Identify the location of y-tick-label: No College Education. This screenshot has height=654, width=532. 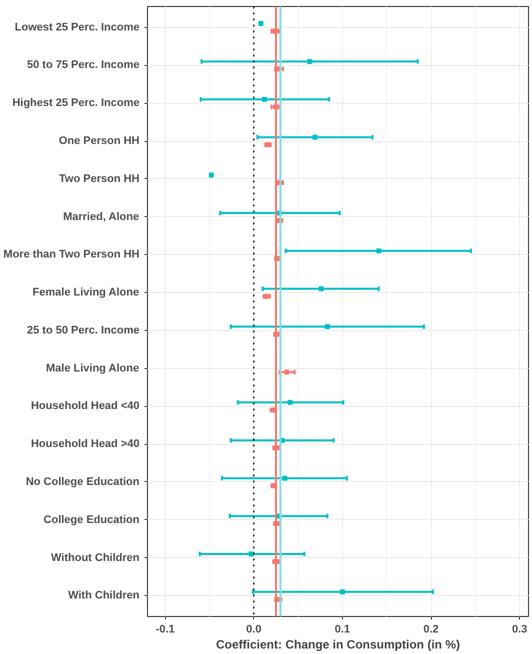
(83, 482).